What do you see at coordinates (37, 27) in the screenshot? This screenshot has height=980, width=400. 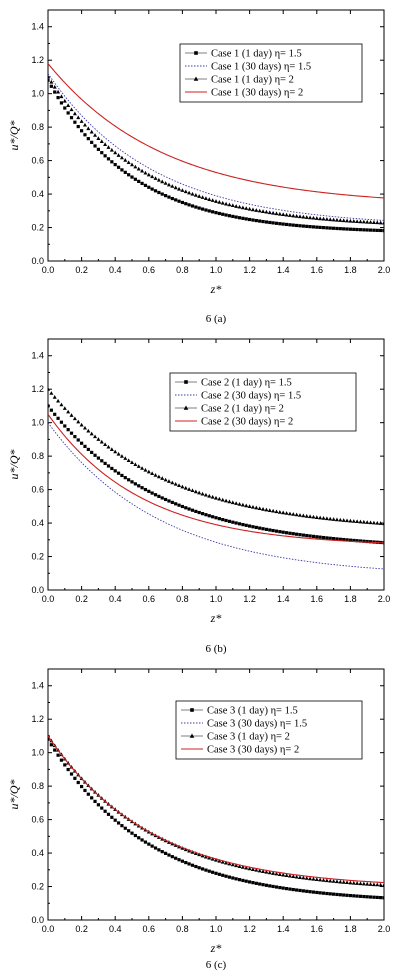 I see `y-tick-label: 1.4` at bounding box center [37, 27].